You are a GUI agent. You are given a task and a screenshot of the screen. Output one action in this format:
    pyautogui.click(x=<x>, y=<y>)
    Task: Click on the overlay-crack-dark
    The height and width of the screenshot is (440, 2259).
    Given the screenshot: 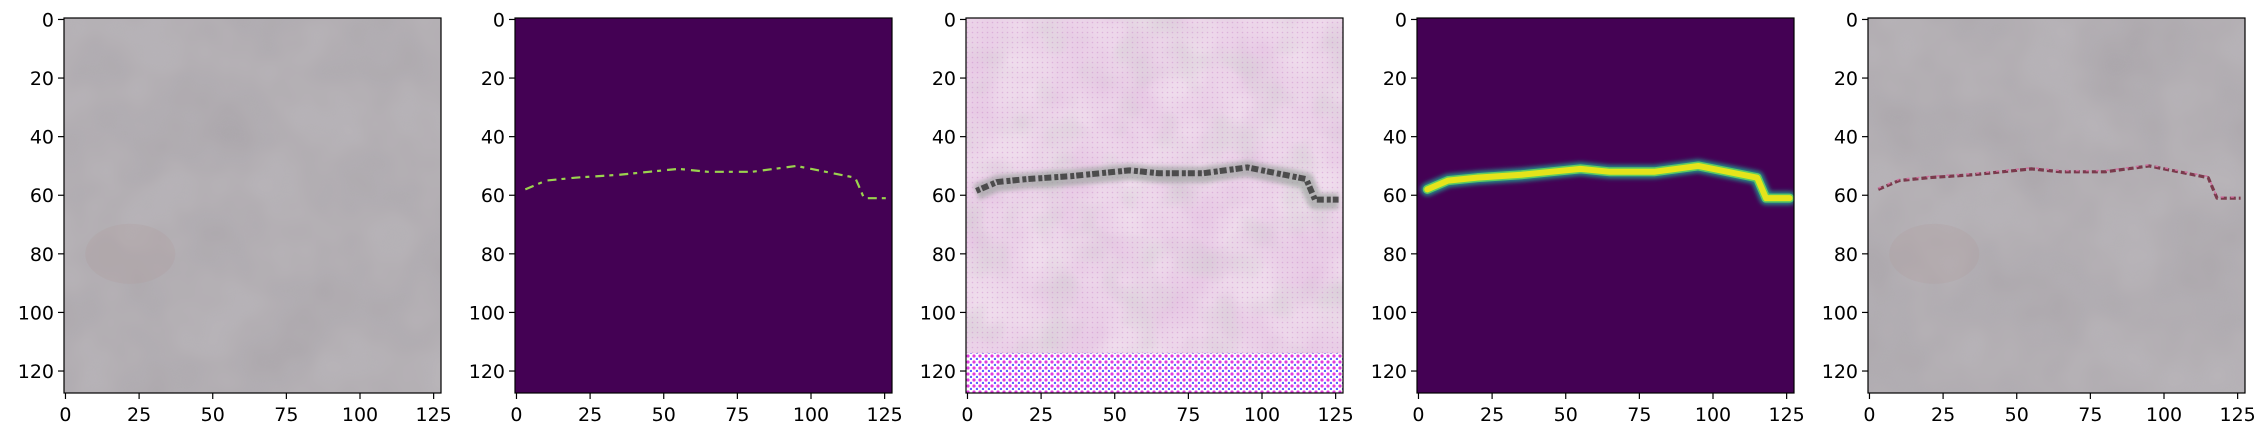 What is the action you would take?
    pyautogui.click(x=2059, y=182)
    